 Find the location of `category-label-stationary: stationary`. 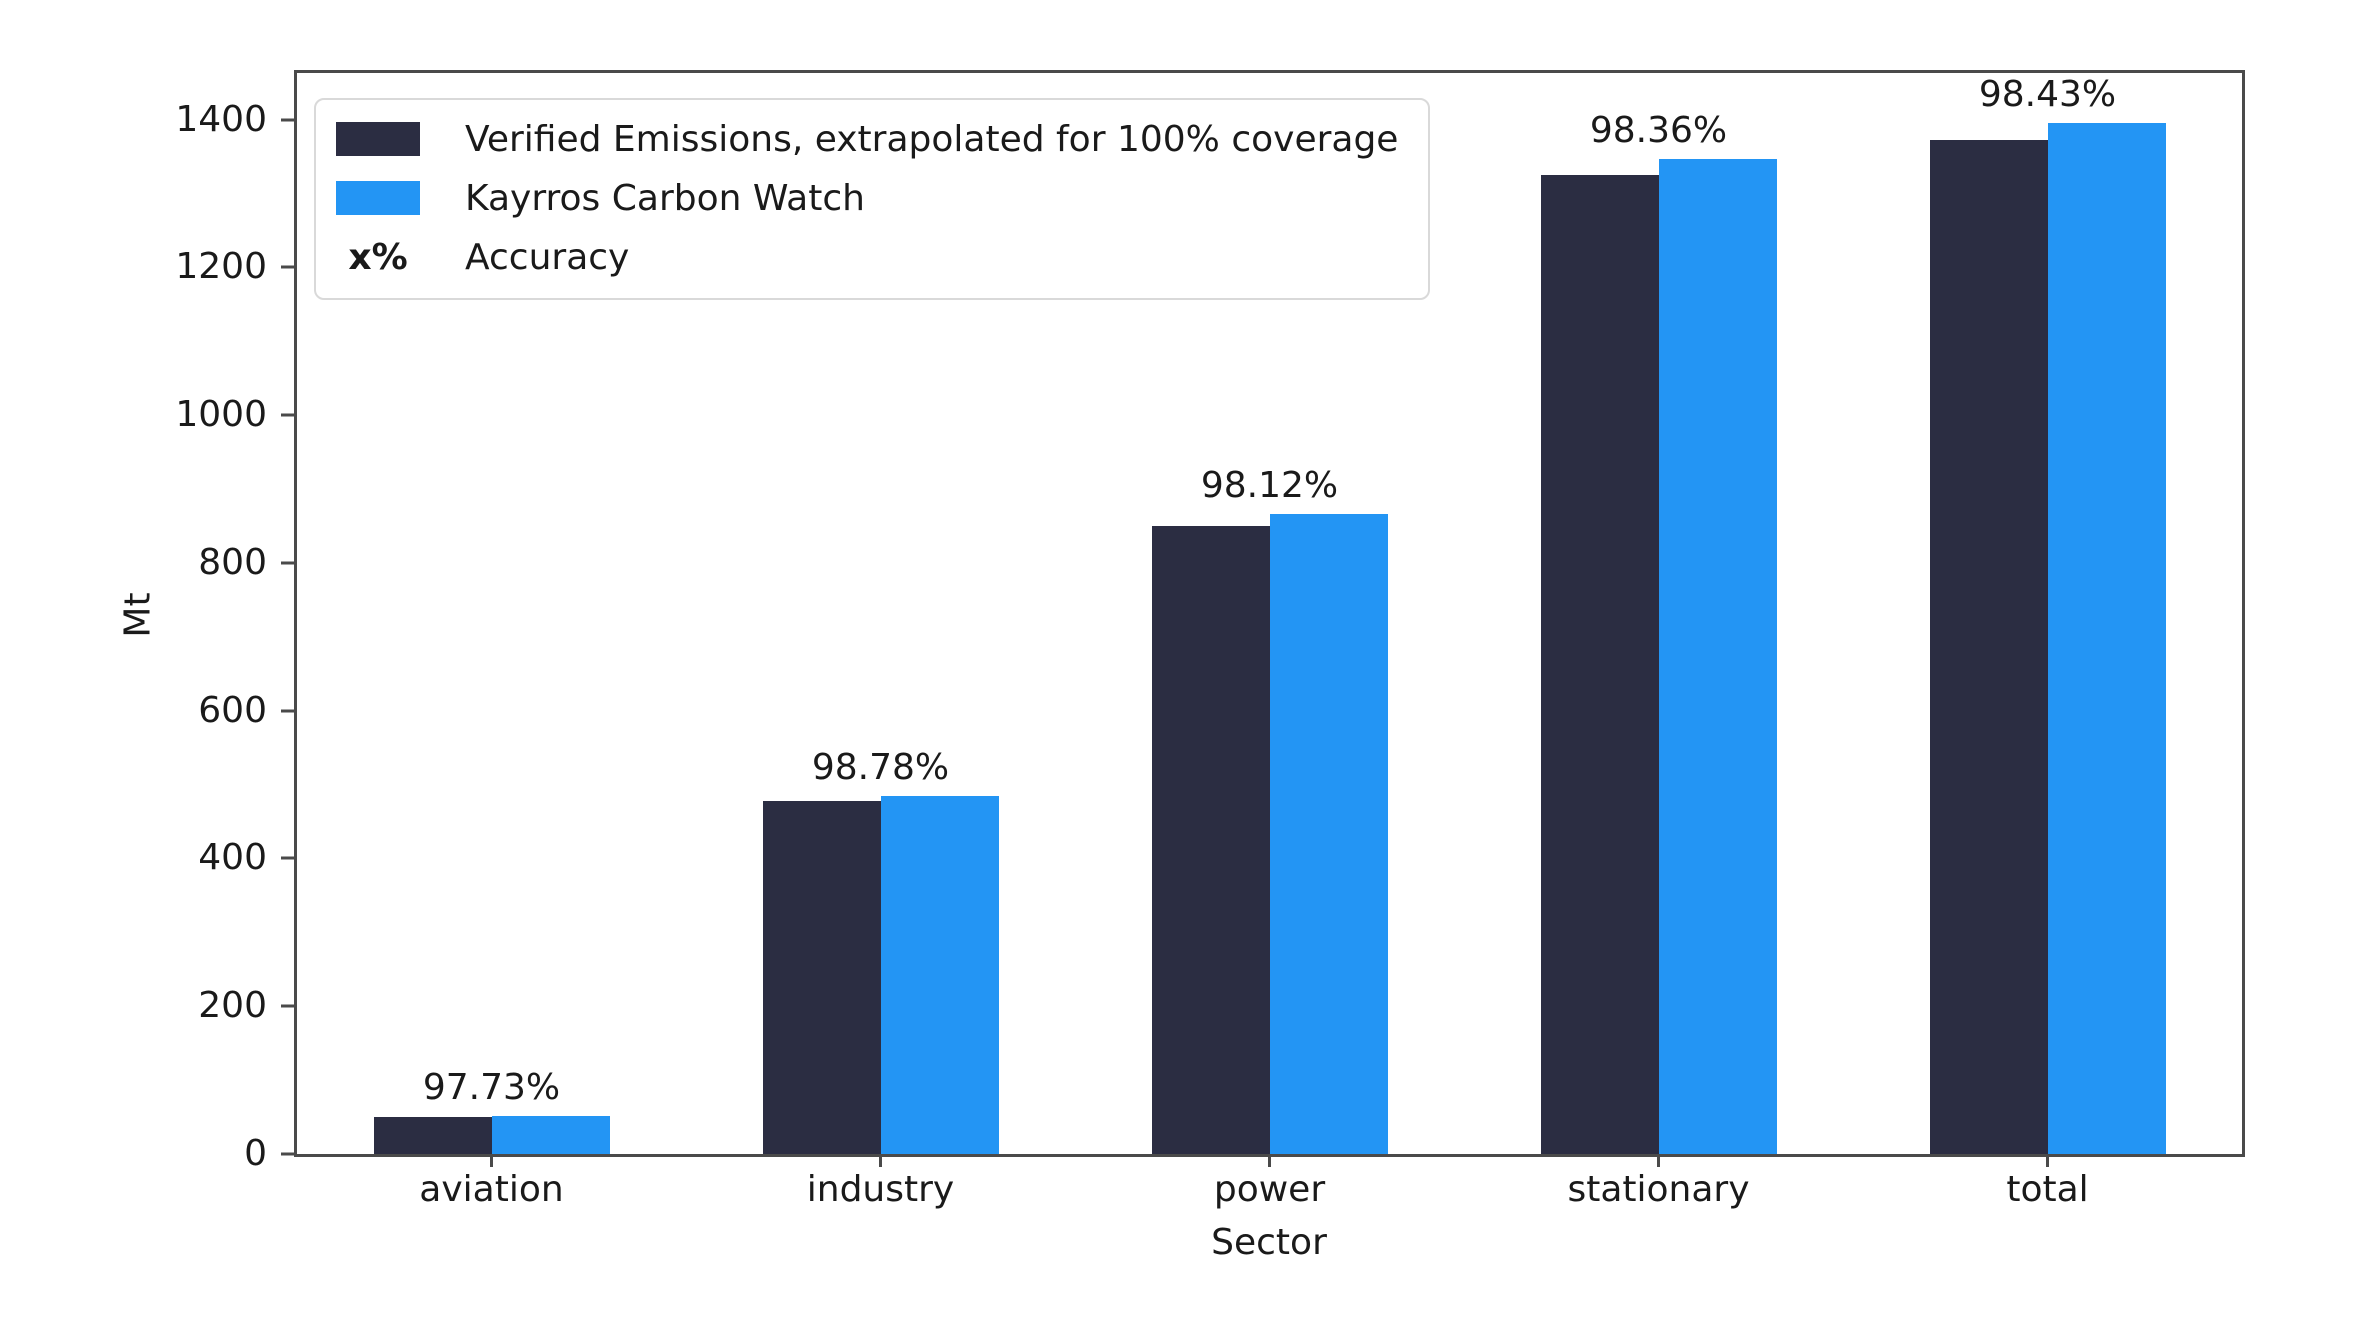

category-label-stationary: stationary is located at coordinates (1658, 1189).